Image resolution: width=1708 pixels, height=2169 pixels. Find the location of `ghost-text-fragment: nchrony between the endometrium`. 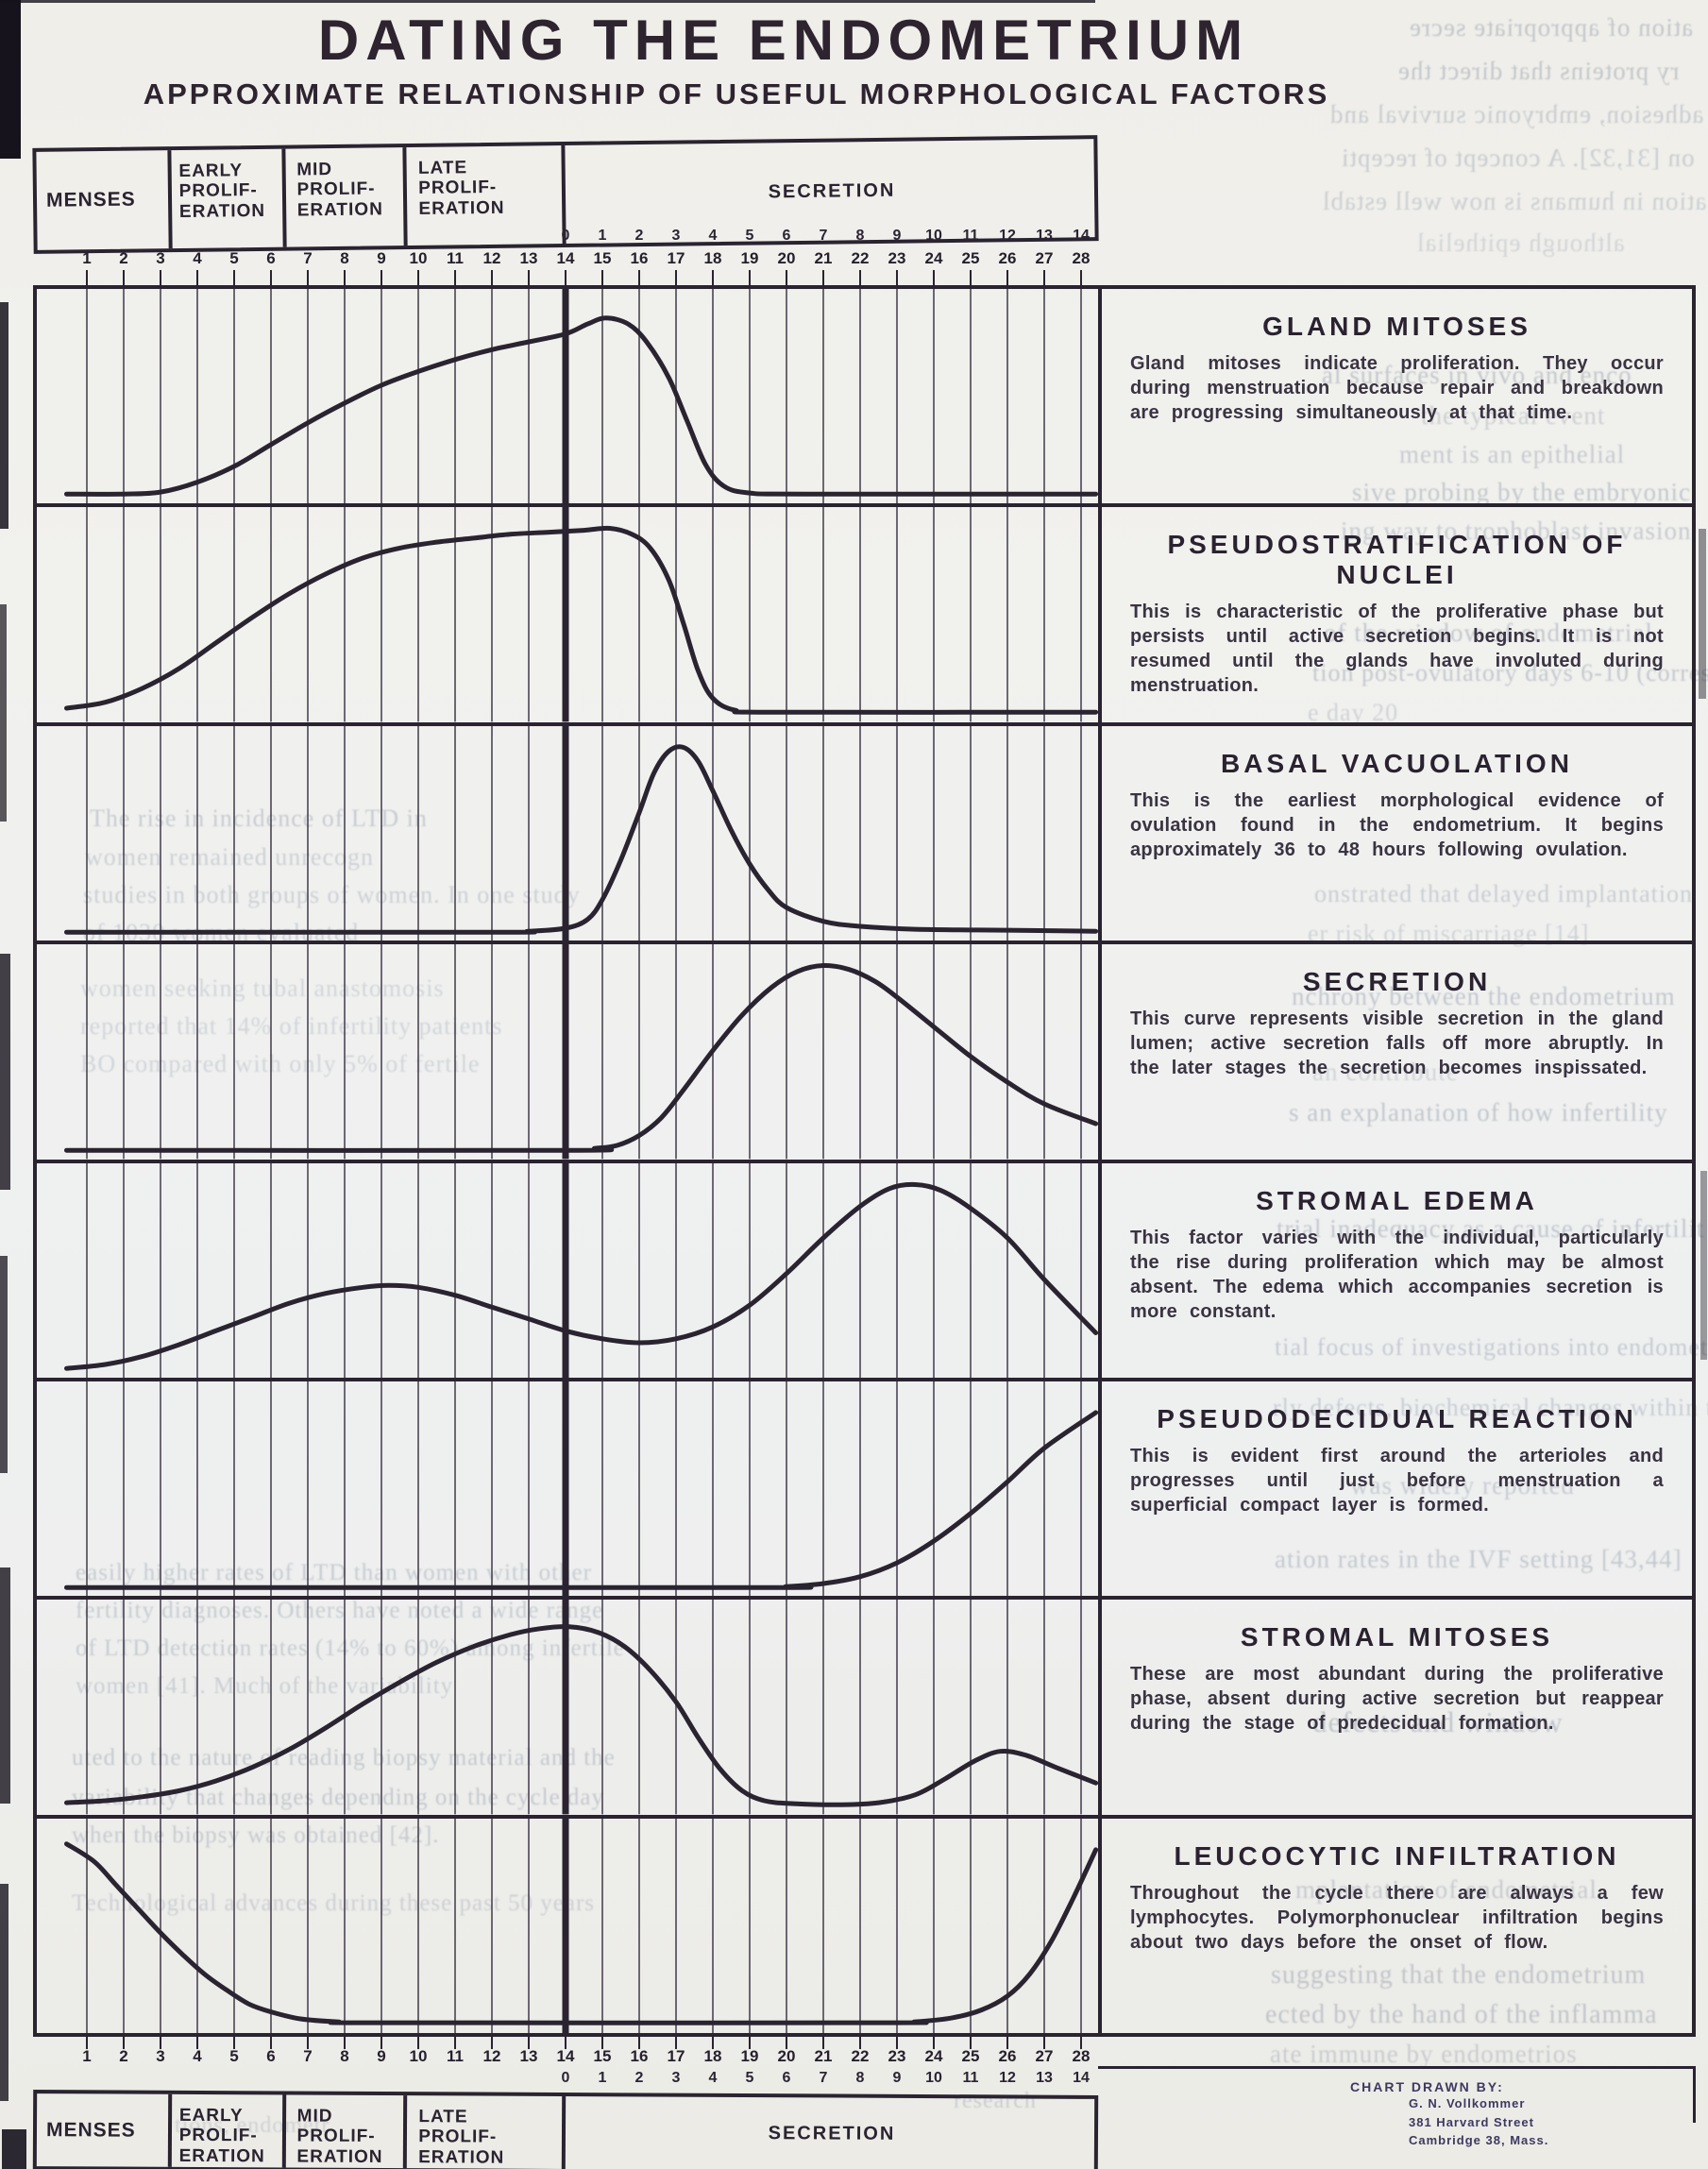

ghost-text-fragment: nchrony between the endometrium is located at coordinates (1484, 996).